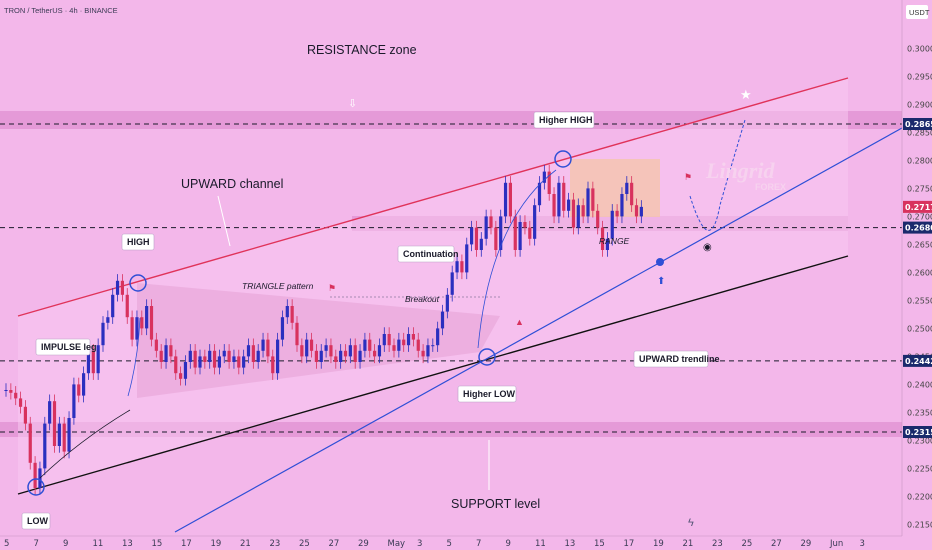 The width and height of the screenshot is (932, 550). I want to click on star-icon: ★, so click(746, 94).